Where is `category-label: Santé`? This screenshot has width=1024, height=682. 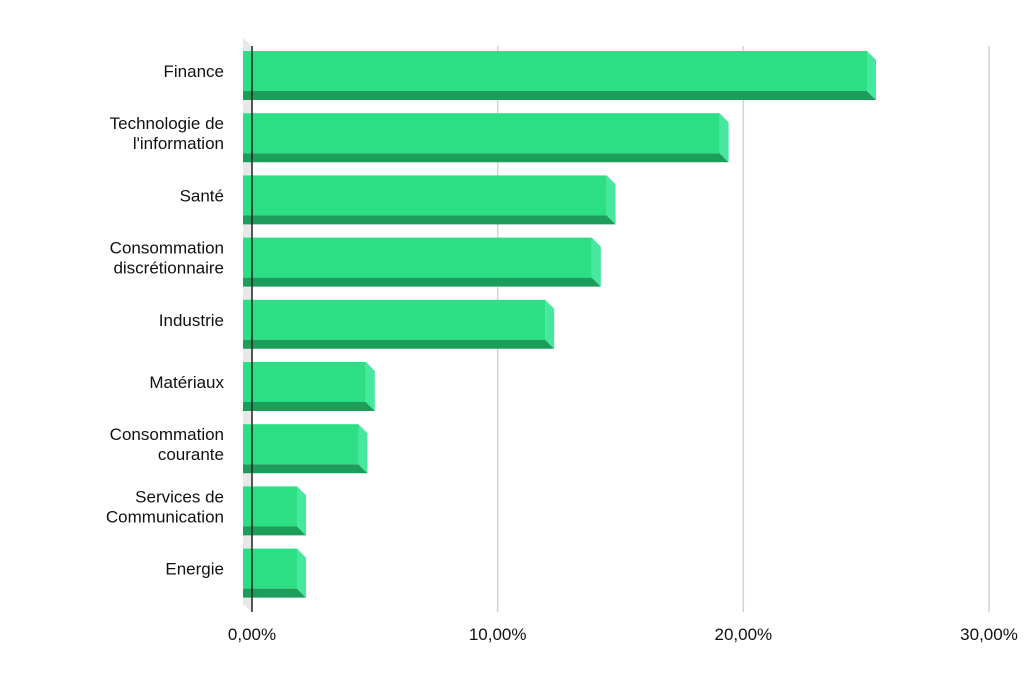 category-label: Santé is located at coordinates (202, 196).